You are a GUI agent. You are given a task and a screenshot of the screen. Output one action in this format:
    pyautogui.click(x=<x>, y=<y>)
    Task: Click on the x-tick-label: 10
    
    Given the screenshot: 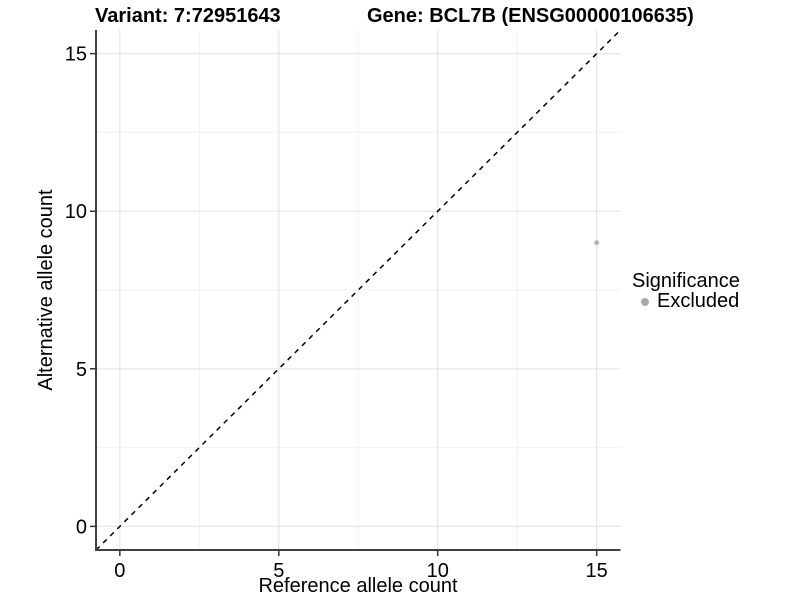 What is the action you would take?
    pyautogui.click(x=438, y=571)
    